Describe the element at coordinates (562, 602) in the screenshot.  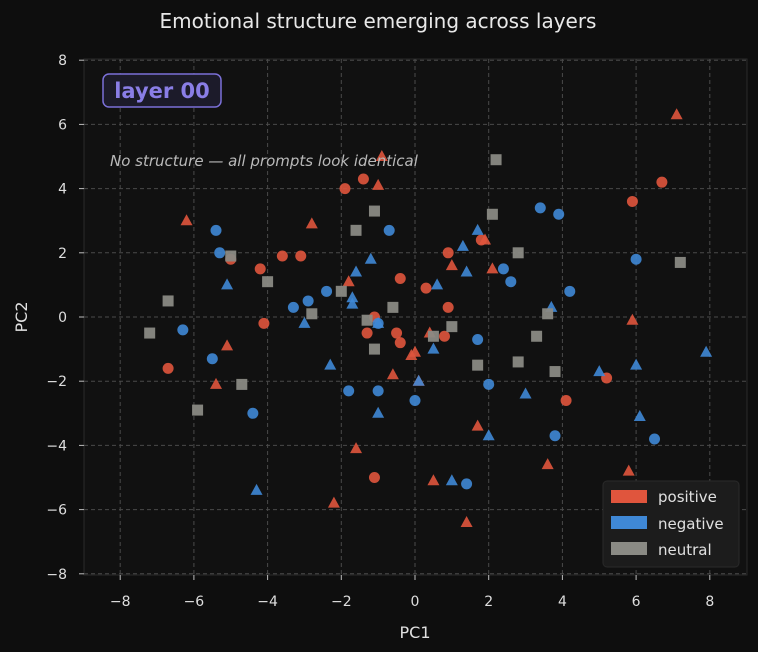
I see `x-tick-label: 4` at that location.